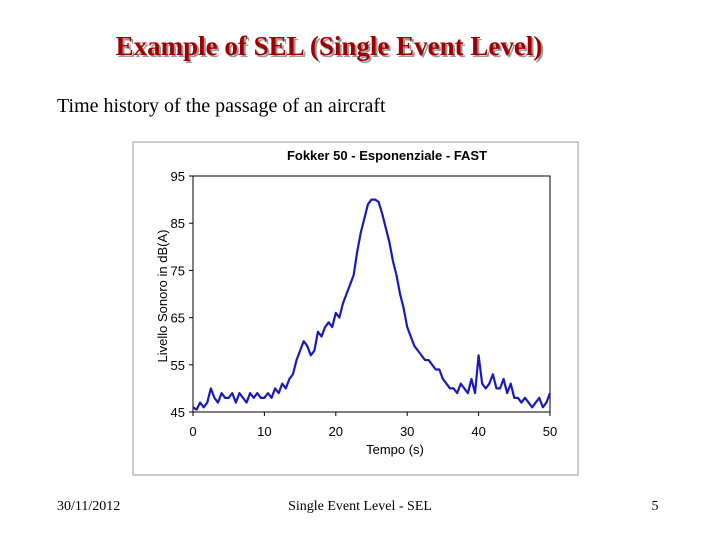 The image size is (720, 540). Describe the element at coordinates (336, 431) in the screenshot. I see `x-tick-label: 20` at that location.